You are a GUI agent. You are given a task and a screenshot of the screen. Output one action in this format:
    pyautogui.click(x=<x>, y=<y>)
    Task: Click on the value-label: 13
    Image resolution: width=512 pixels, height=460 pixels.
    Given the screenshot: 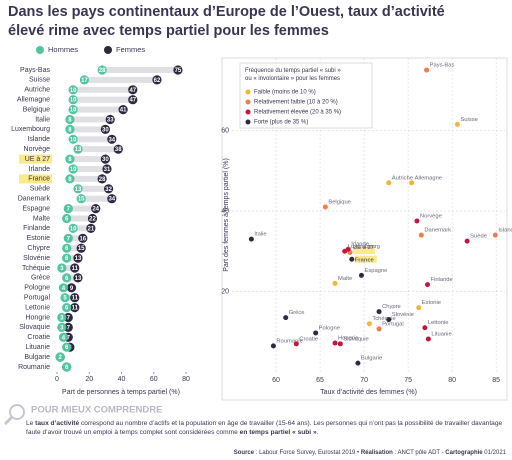 What is the action you would take?
    pyautogui.click(x=78, y=279)
    